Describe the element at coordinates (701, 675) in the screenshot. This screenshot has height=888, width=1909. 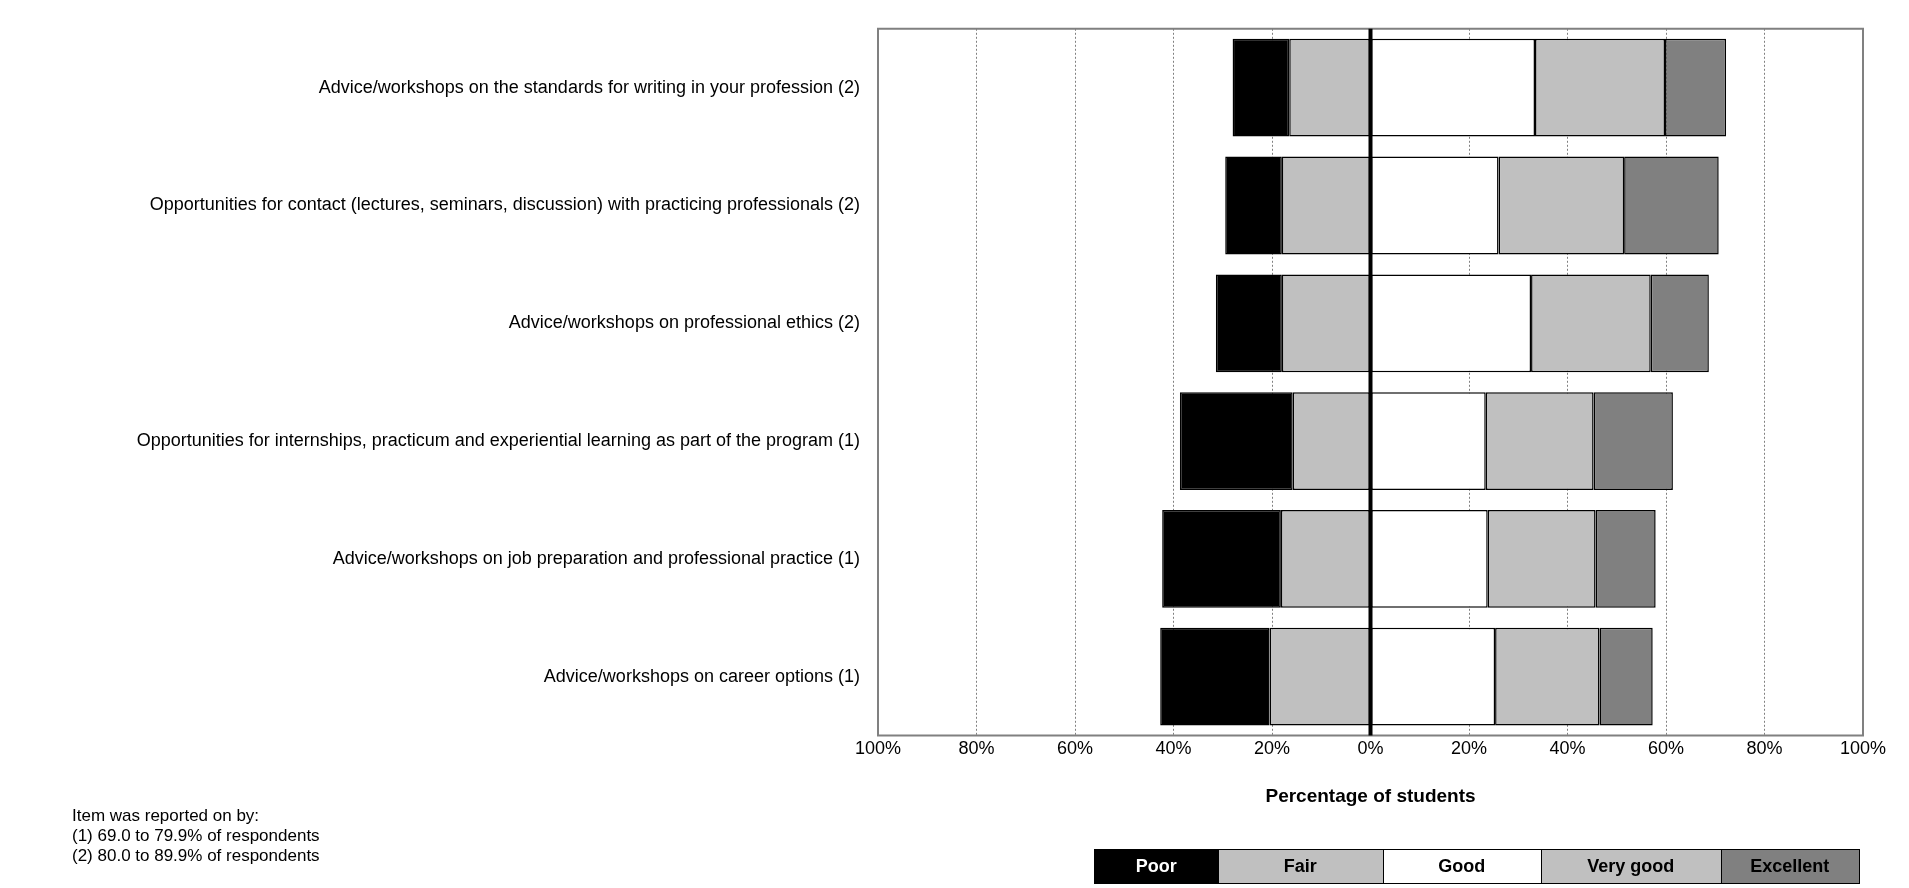
I see `y-tick-label: Advice/workshops on career options (1)` at that location.